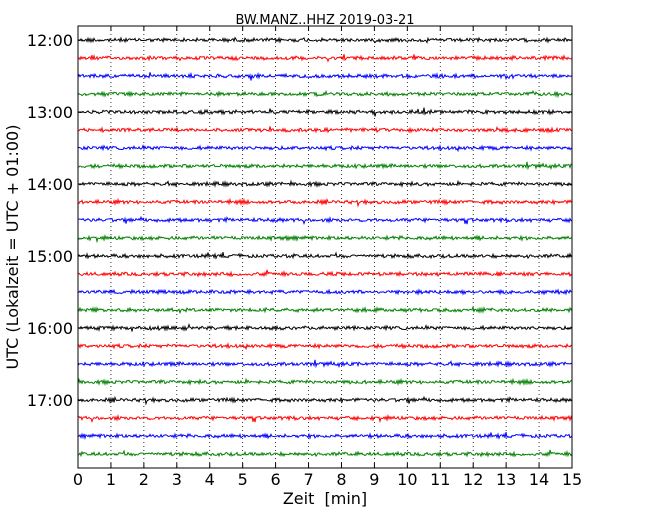 This screenshot has height=520, width=650. I want to click on y-tick-label: 12:00, so click(50, 40).